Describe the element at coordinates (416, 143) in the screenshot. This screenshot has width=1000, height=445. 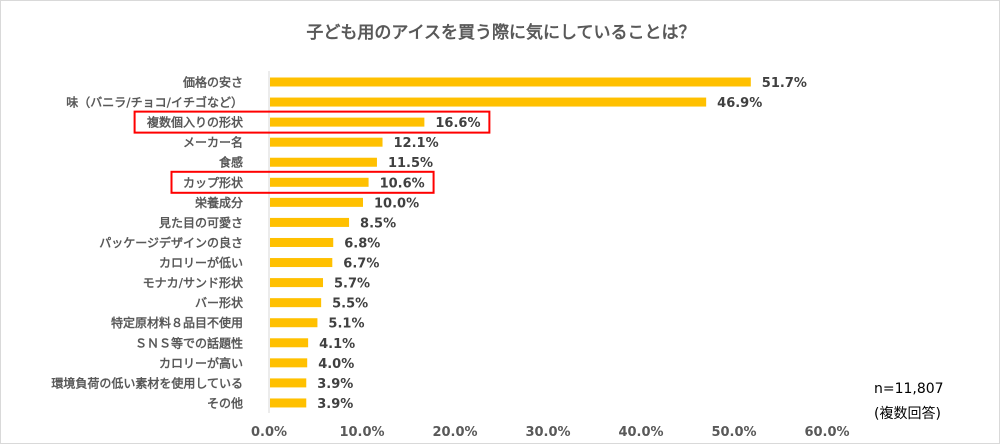
I see `data-label: 12.1%` at that location.